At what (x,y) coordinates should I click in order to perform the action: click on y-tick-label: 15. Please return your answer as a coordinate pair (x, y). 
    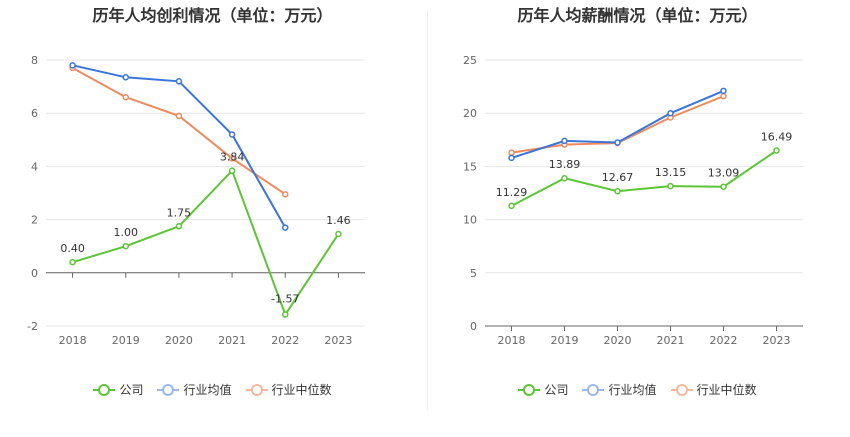
    Looking at the image, I should click on (470, 166).